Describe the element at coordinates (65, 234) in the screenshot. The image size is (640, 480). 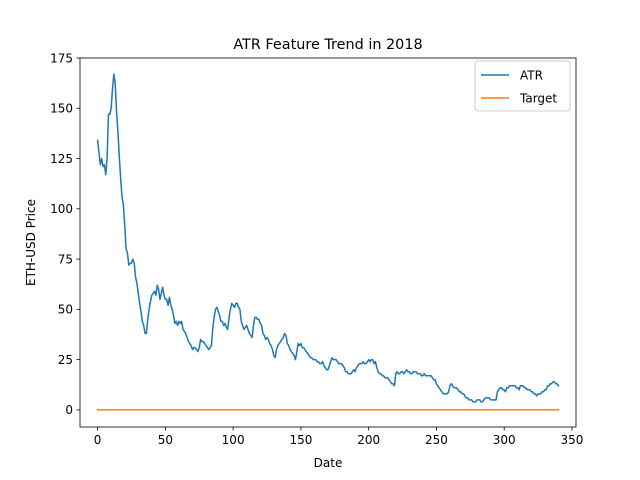
I see `y-axis: 0 25 50 75 100 125 150 175` at that location.